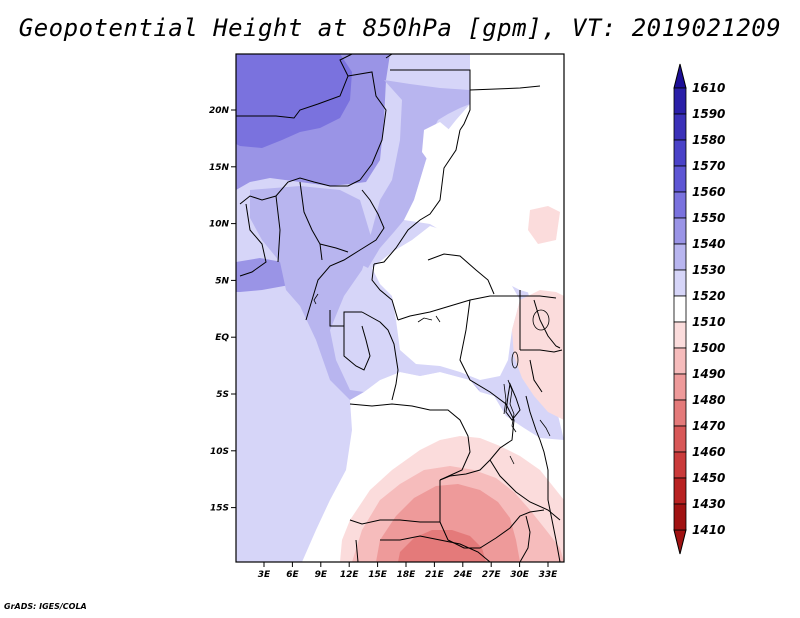 This screenshot has height=618, width=800. I want to click on field-purple-north, so click(415, 174).